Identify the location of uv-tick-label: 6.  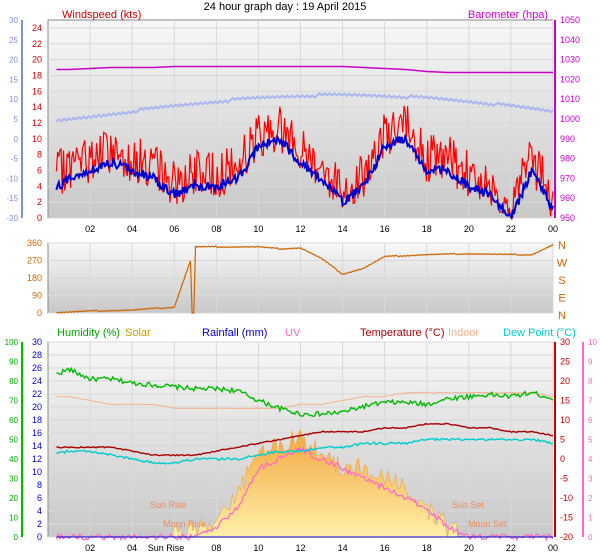
(590, 420).